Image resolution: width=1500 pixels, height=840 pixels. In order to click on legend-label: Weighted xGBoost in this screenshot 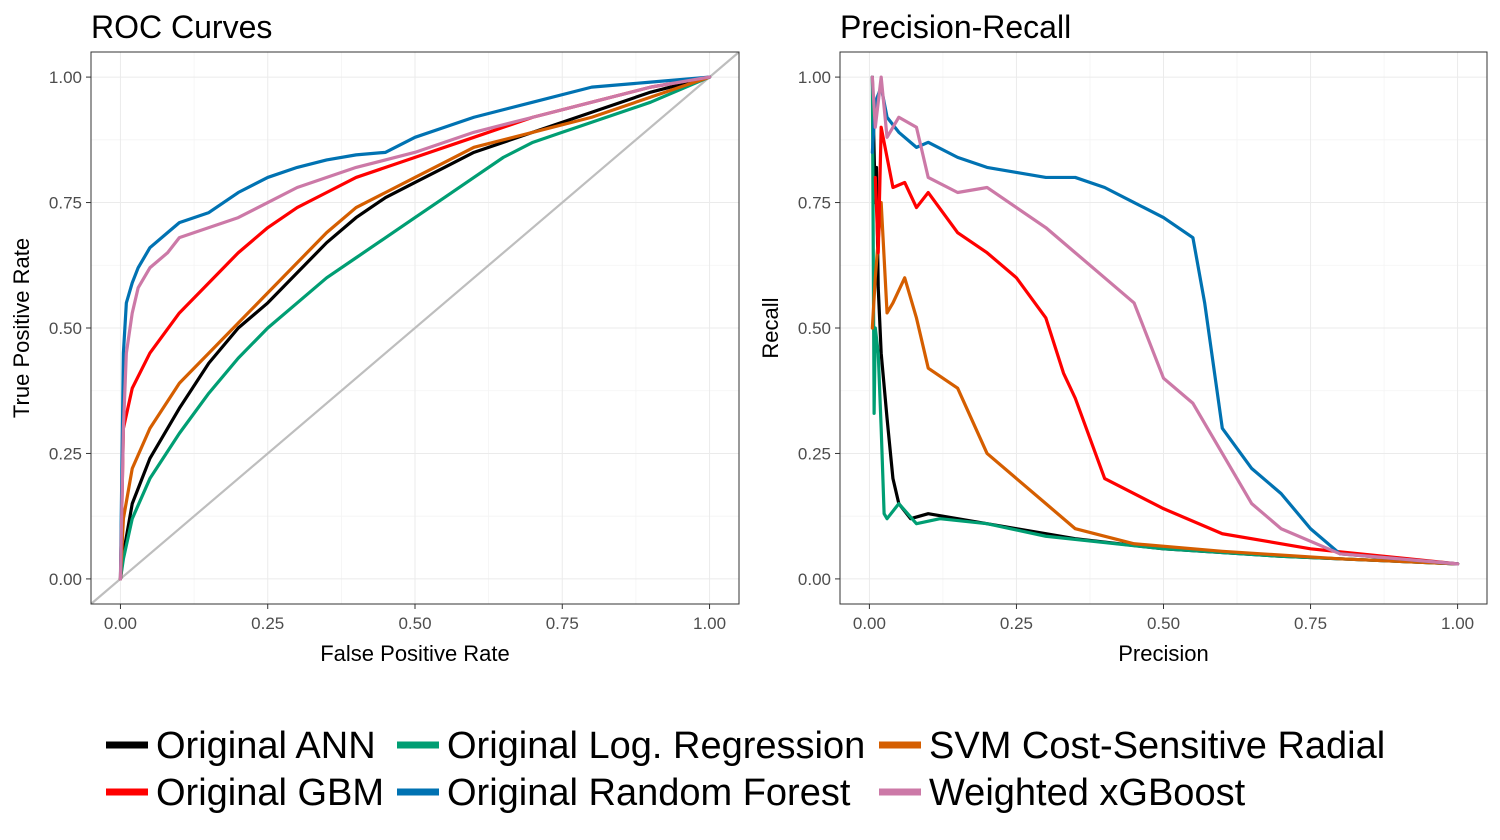, I will do `click(1087, 793)`.